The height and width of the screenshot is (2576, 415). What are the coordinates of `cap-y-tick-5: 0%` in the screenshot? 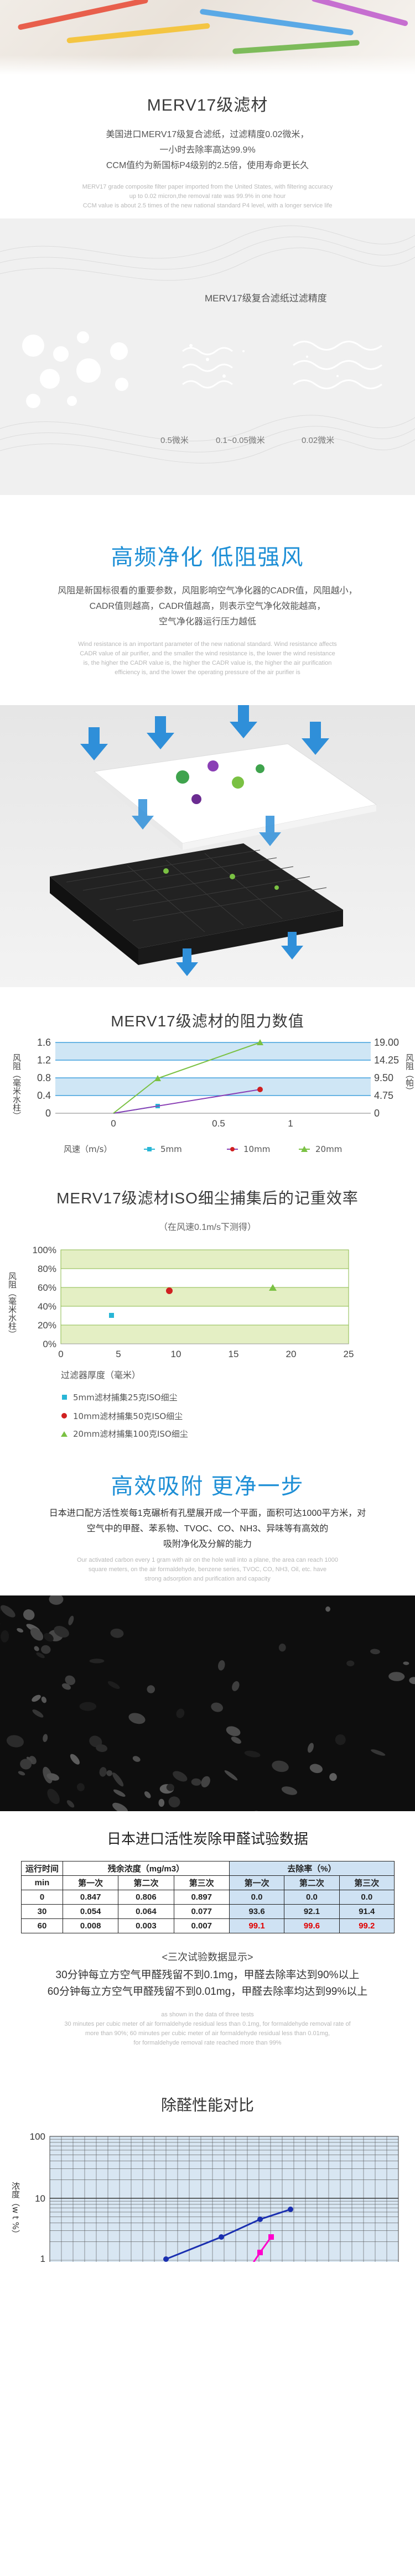 It's located at (50, 1344).